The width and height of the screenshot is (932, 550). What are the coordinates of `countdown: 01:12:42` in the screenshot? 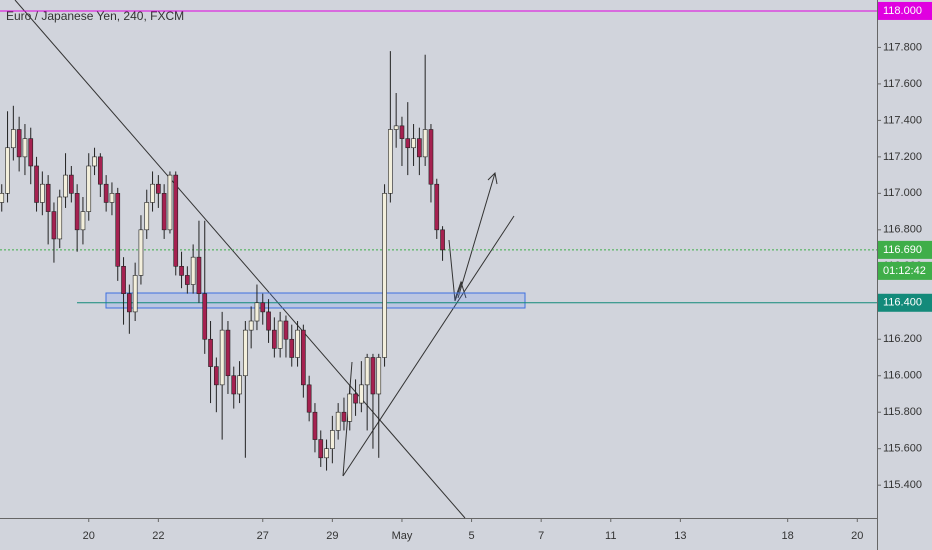 It's located at (904, 271).